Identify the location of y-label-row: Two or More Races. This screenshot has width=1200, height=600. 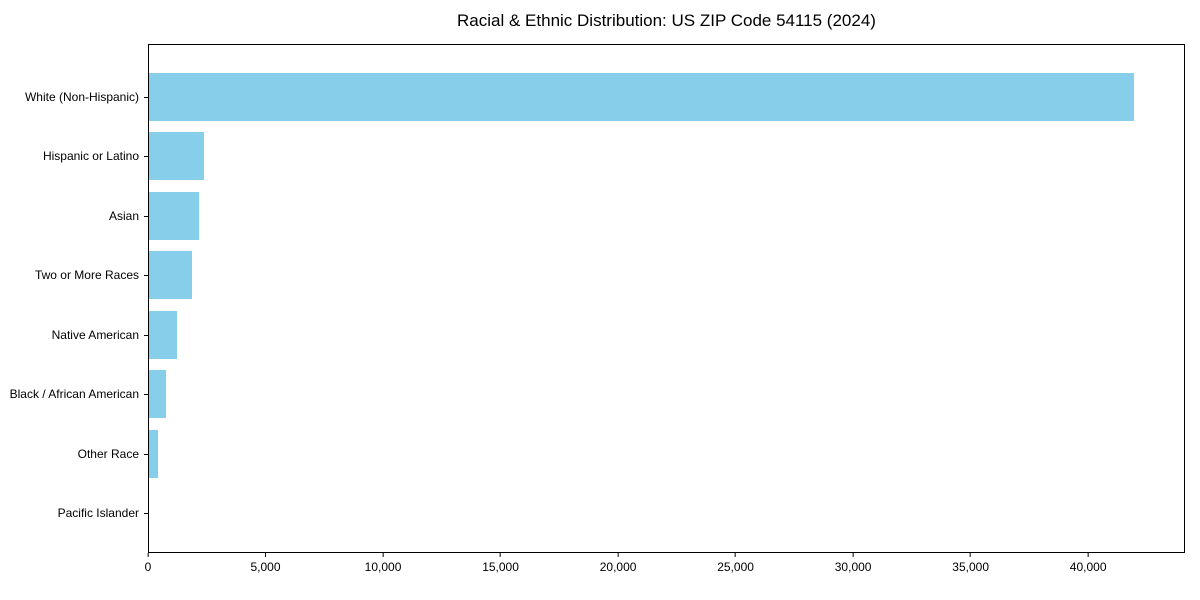
(74, 276).